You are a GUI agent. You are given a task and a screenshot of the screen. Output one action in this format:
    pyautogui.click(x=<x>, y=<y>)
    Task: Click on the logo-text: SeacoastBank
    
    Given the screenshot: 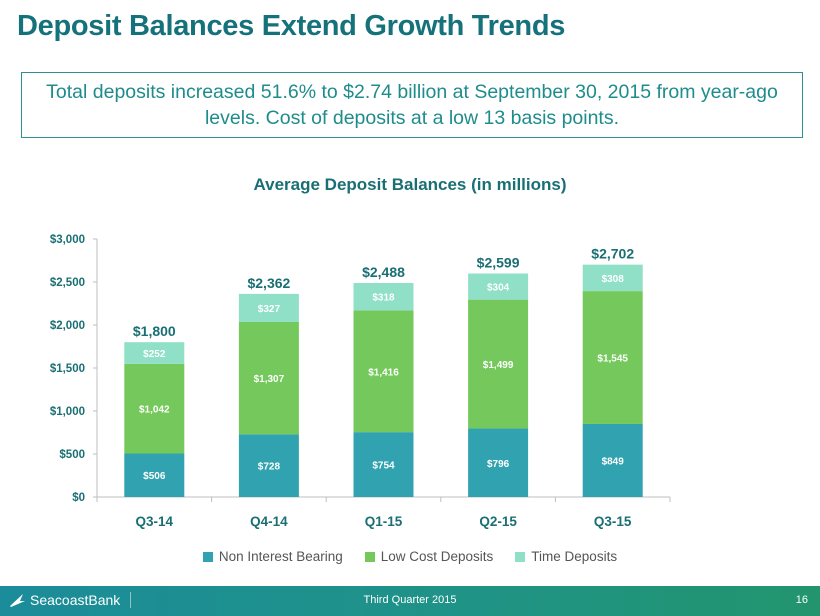 What is the action you would take?
    pyautogui.click(x=75, y=600)
    